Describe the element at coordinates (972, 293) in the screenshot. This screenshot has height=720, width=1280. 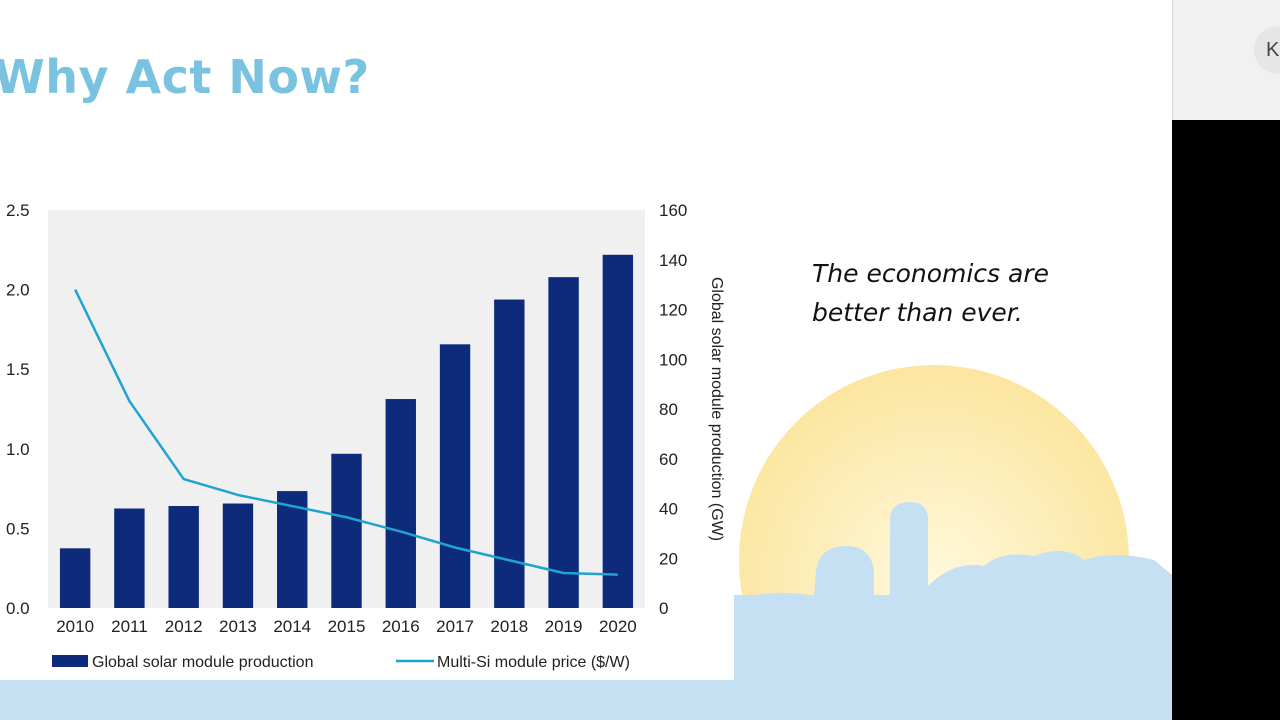
I see `tagline: The economics are better than ever.` at that location.